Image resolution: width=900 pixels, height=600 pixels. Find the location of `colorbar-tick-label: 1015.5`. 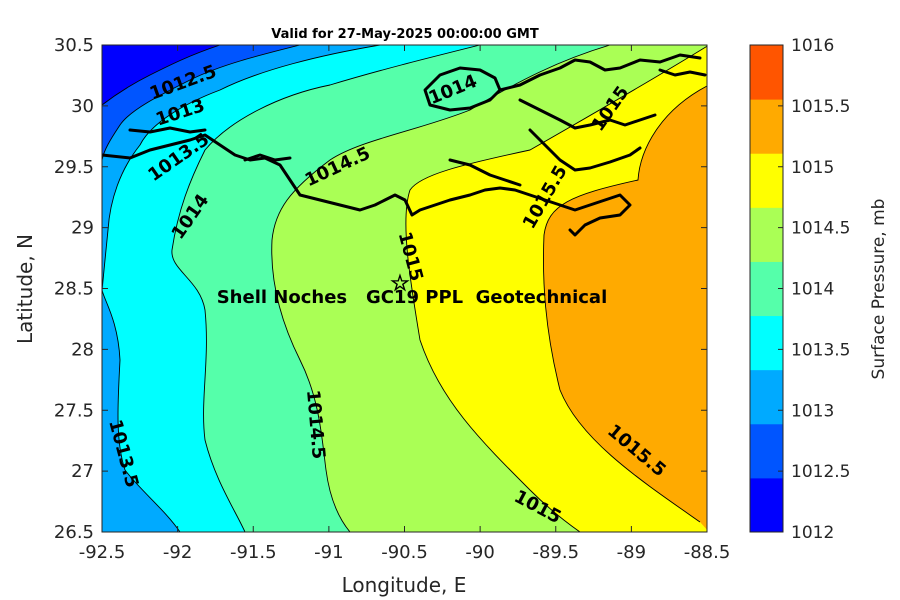

colorbar-tick-label: 1015.5 is located at coordinates (820, 107).